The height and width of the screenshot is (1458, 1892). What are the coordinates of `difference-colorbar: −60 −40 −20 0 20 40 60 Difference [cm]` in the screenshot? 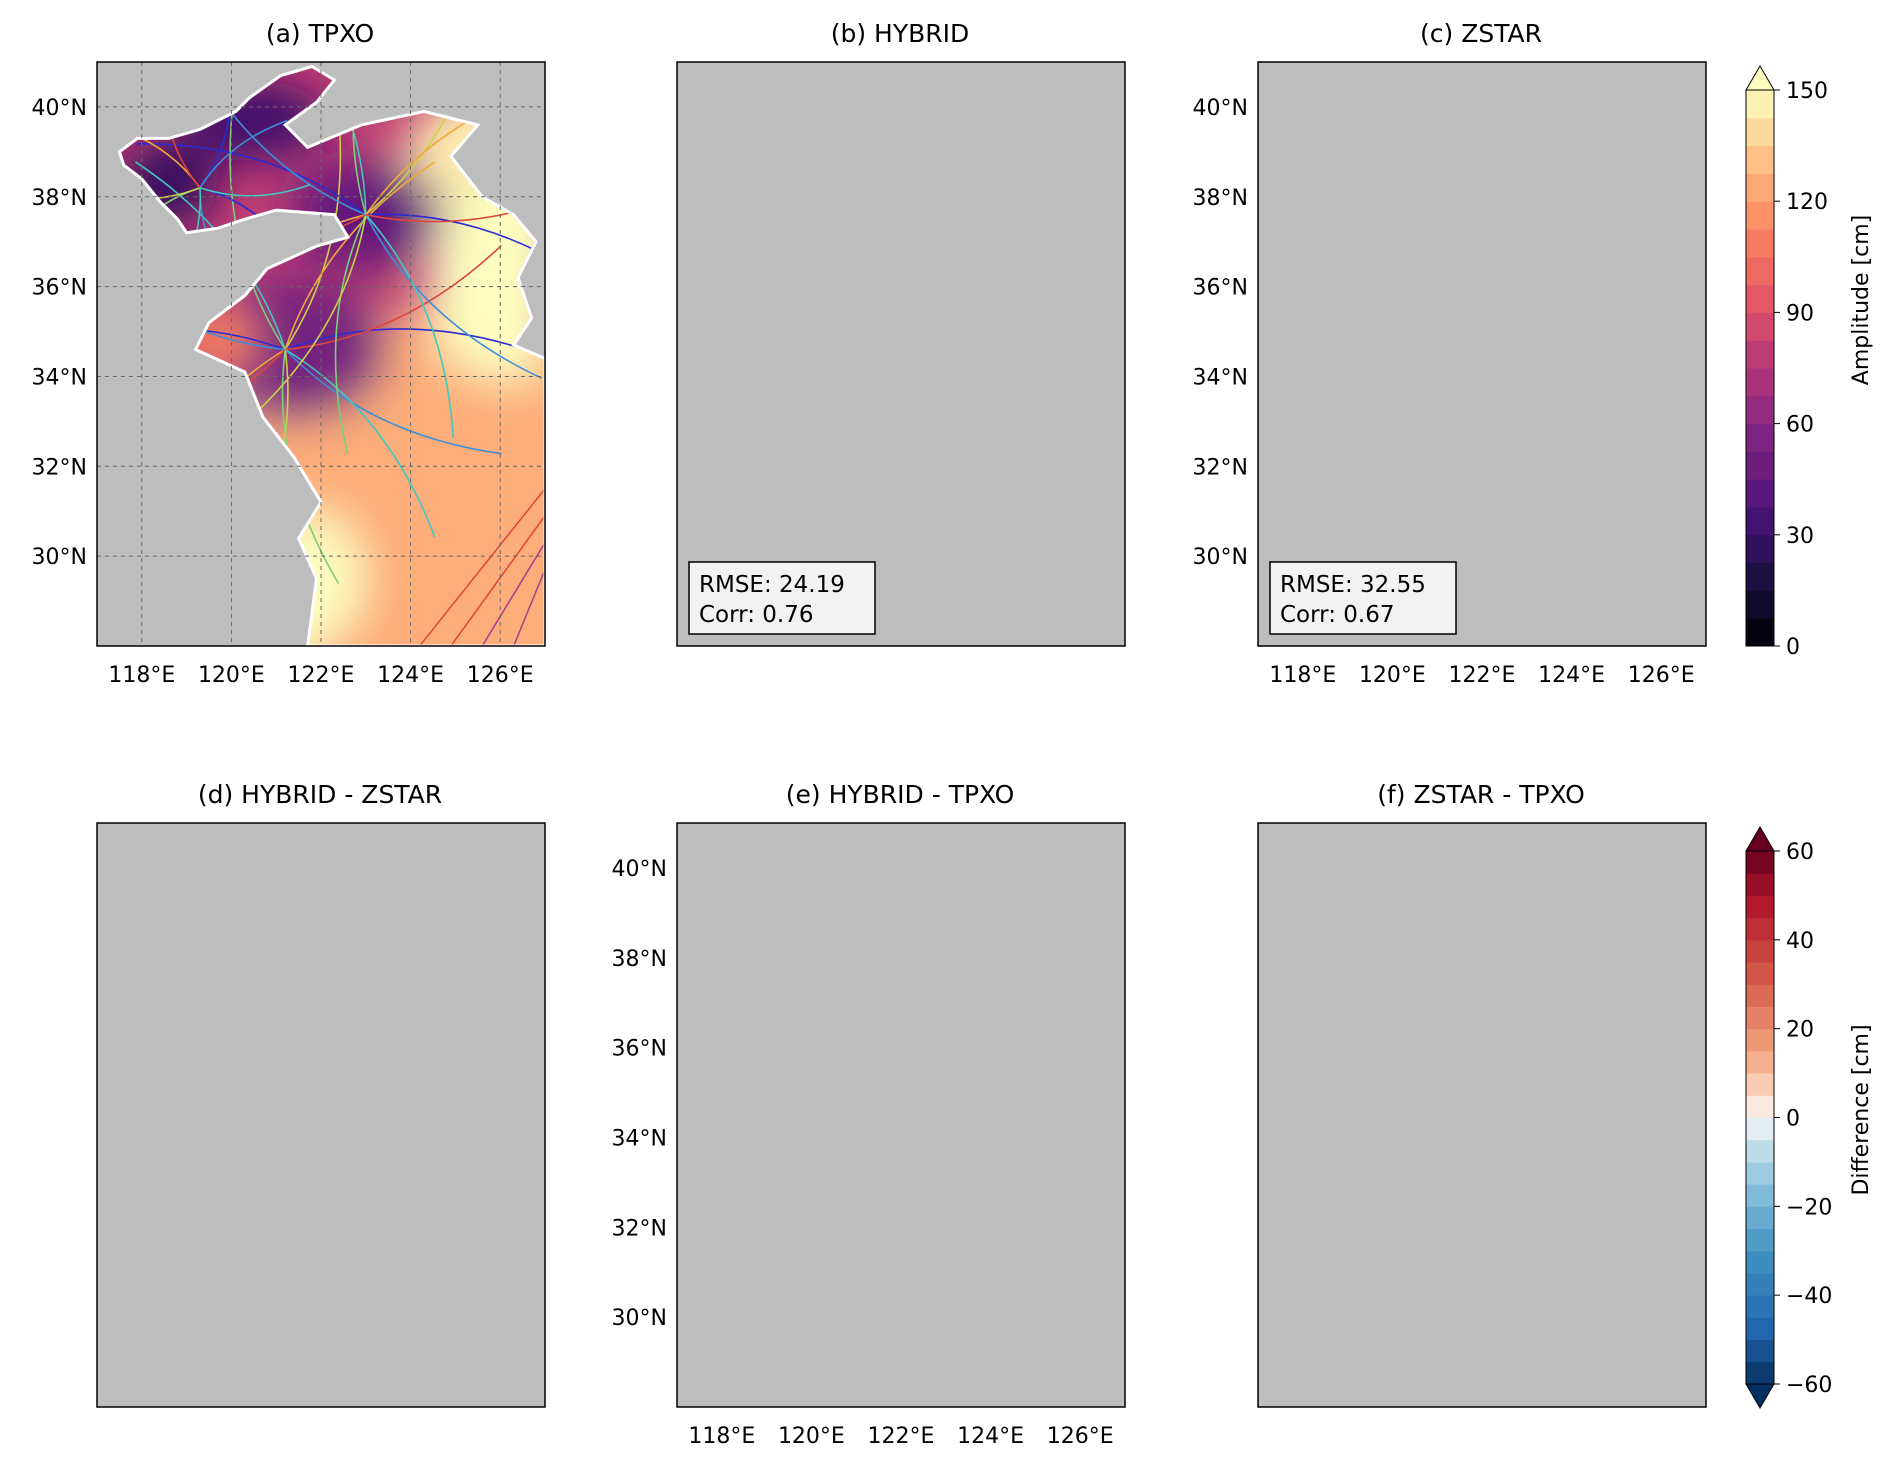 It's located at (1809, 1117).